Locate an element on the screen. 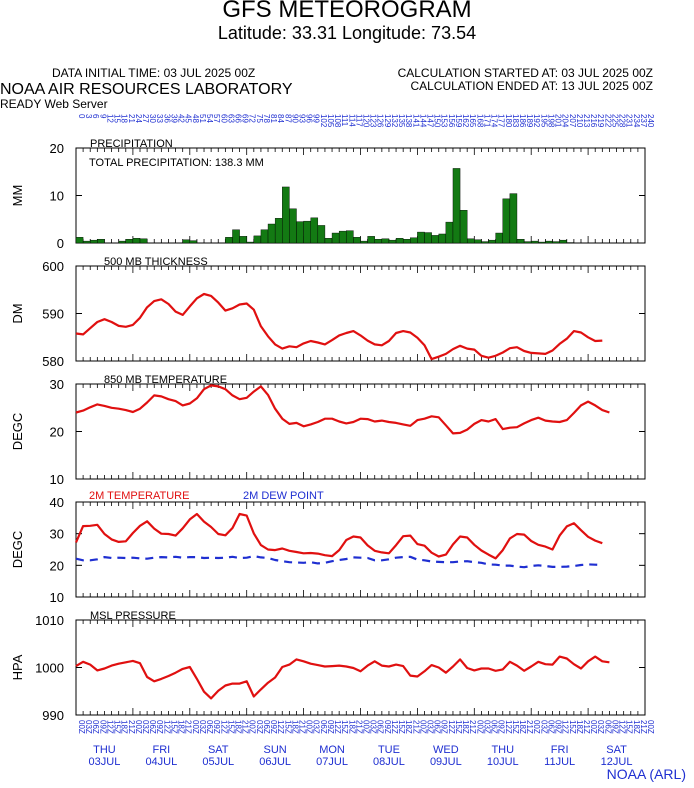 This screenshot has width=694, height=788. y-tick-label: 0 is located at coordinates (60, 243).